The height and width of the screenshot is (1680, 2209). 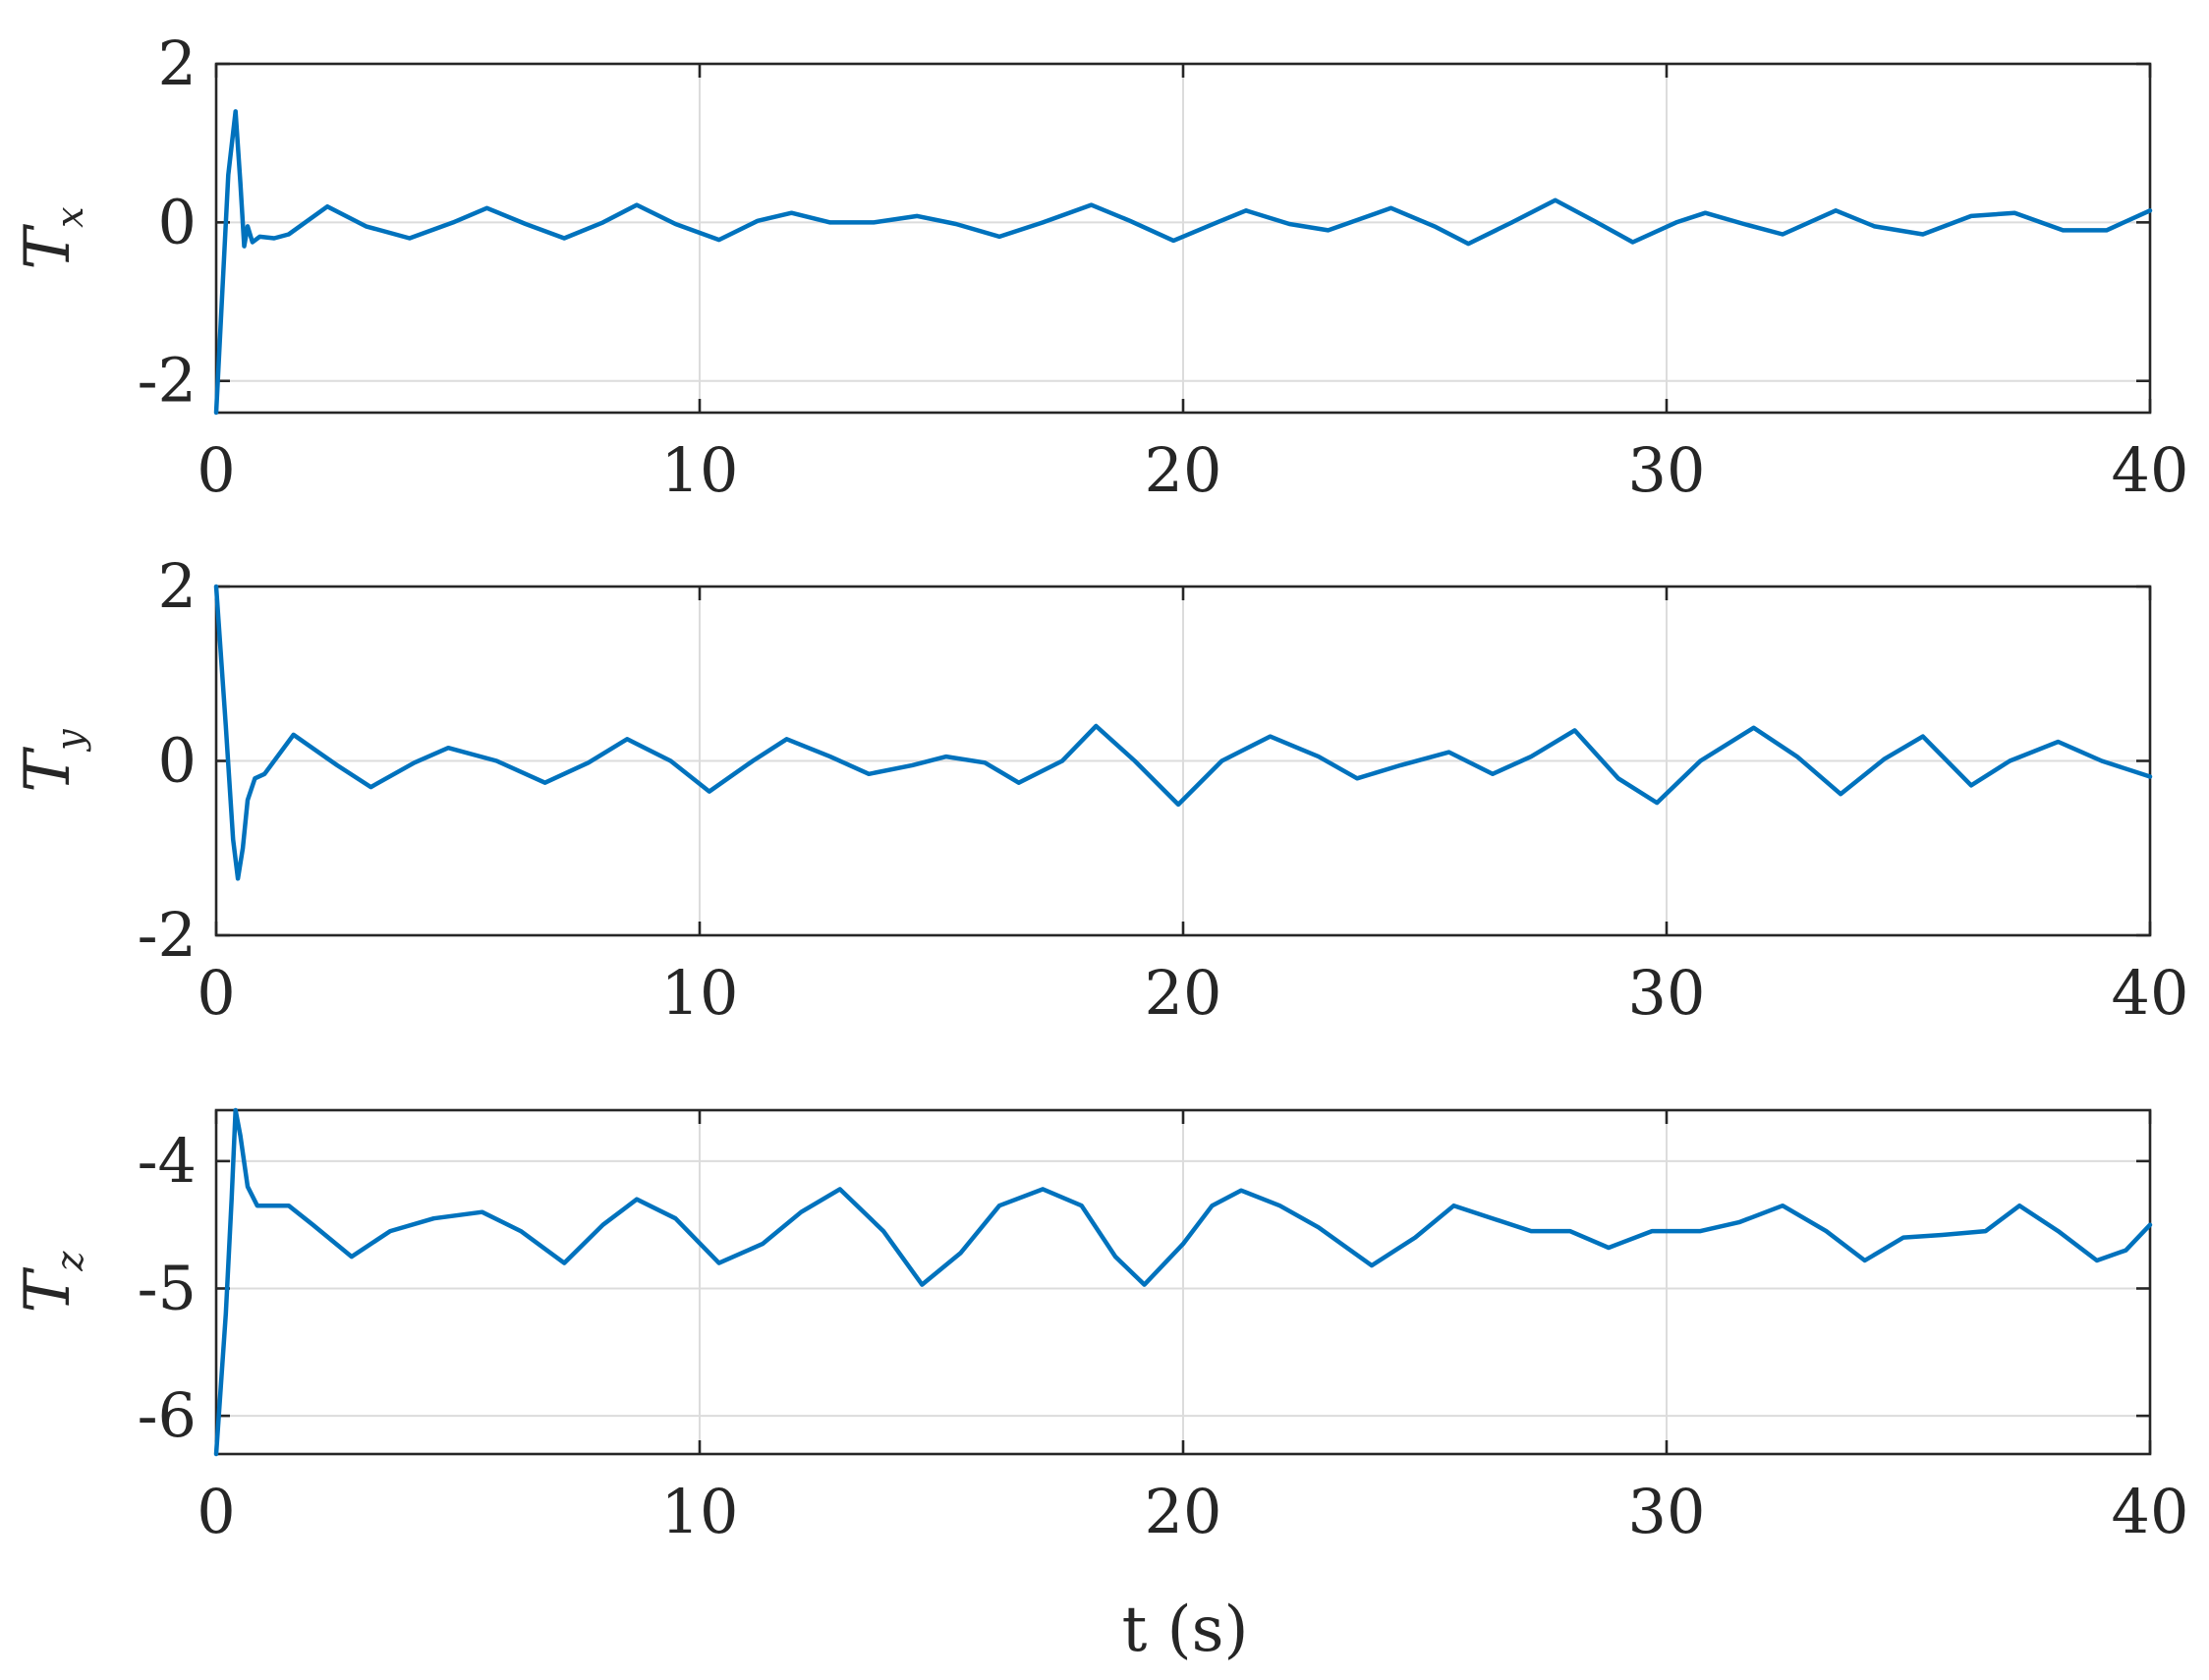 I want to click on y-axis-label-tx: Tx, so click(x=52, y=237).